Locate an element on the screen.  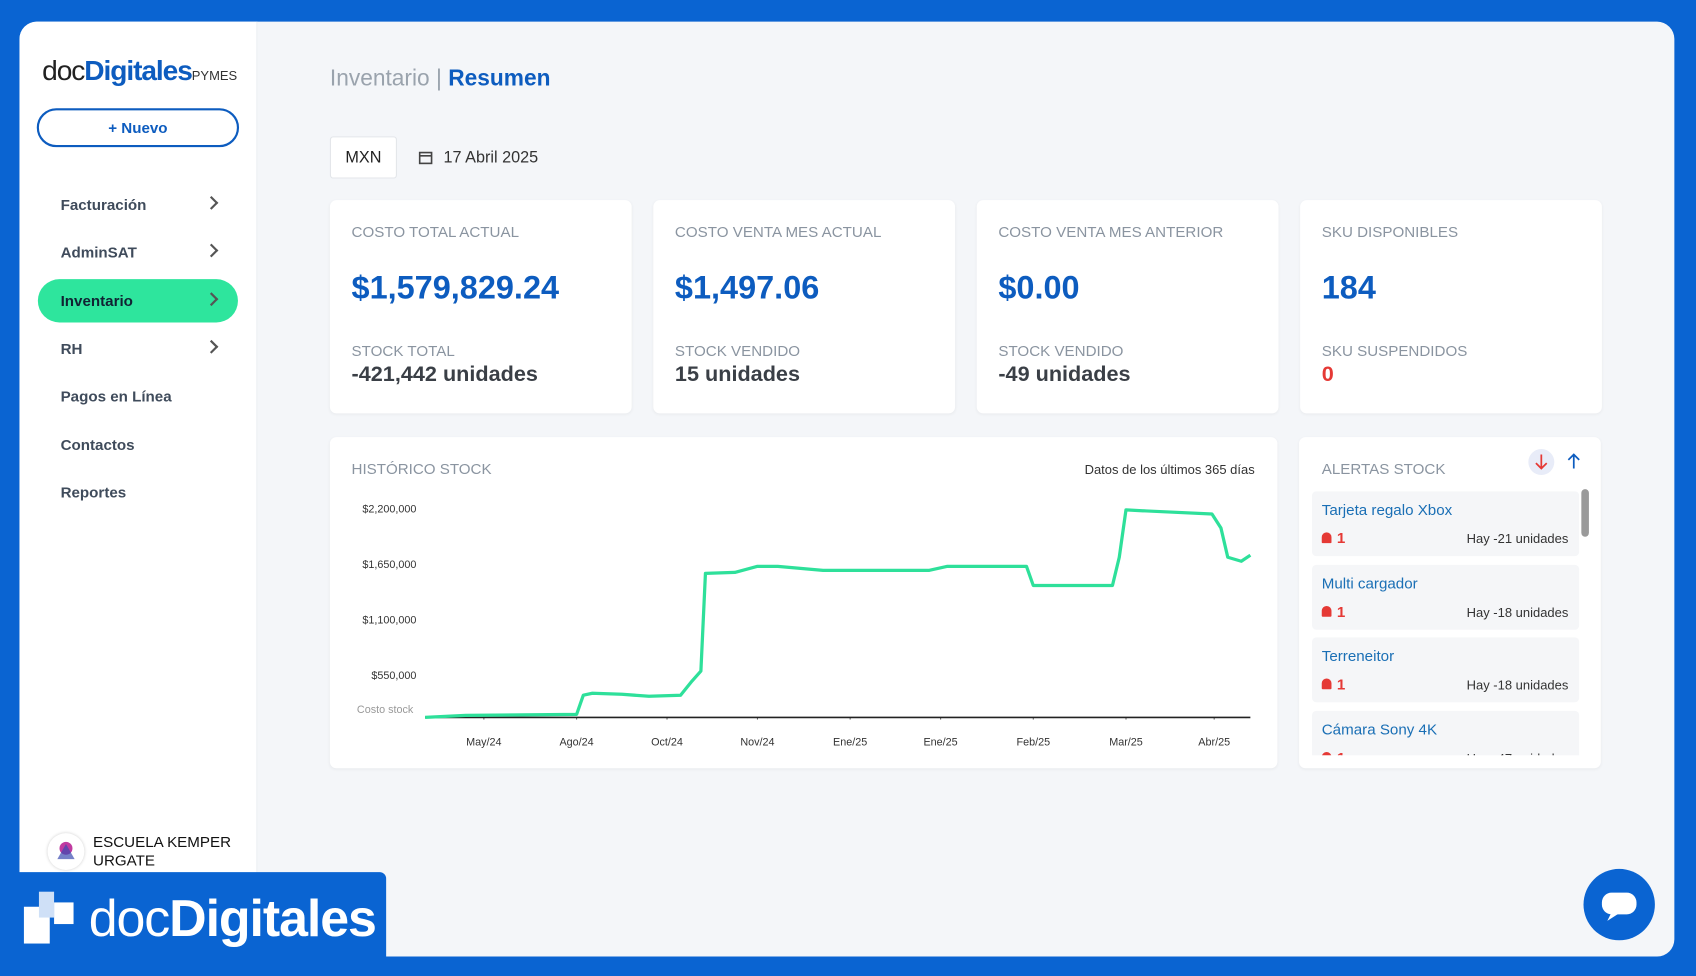
banner-main: Digitales is located at coordinates (273, 919).